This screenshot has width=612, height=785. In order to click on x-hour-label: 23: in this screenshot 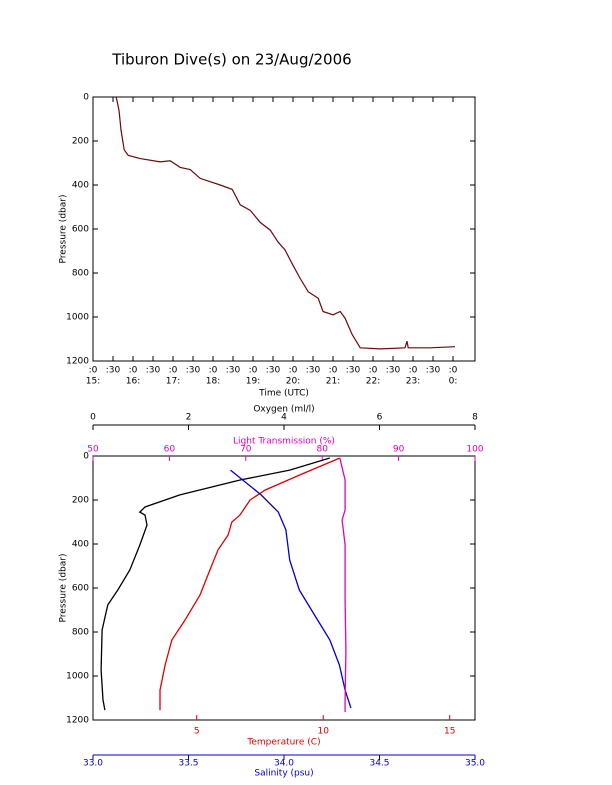, I will do `click(413, 382)`.